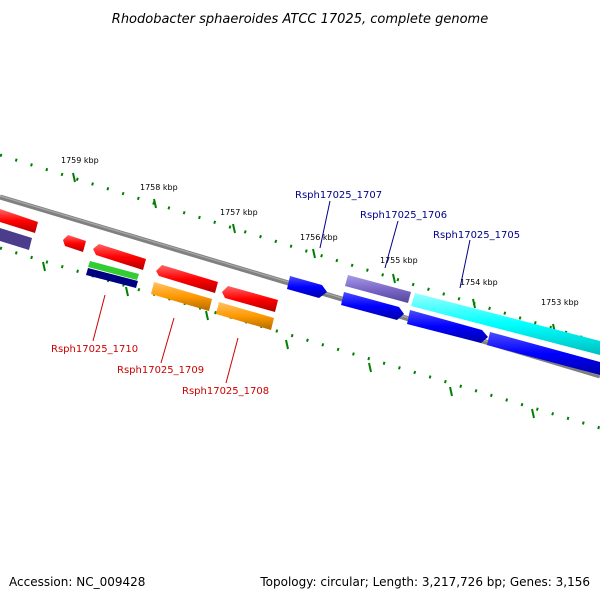  What do you see at coordinates (16, 239) in the screenshot?
I see `gene-purple-reverse-left-edge` at bounding box center [16, 239].